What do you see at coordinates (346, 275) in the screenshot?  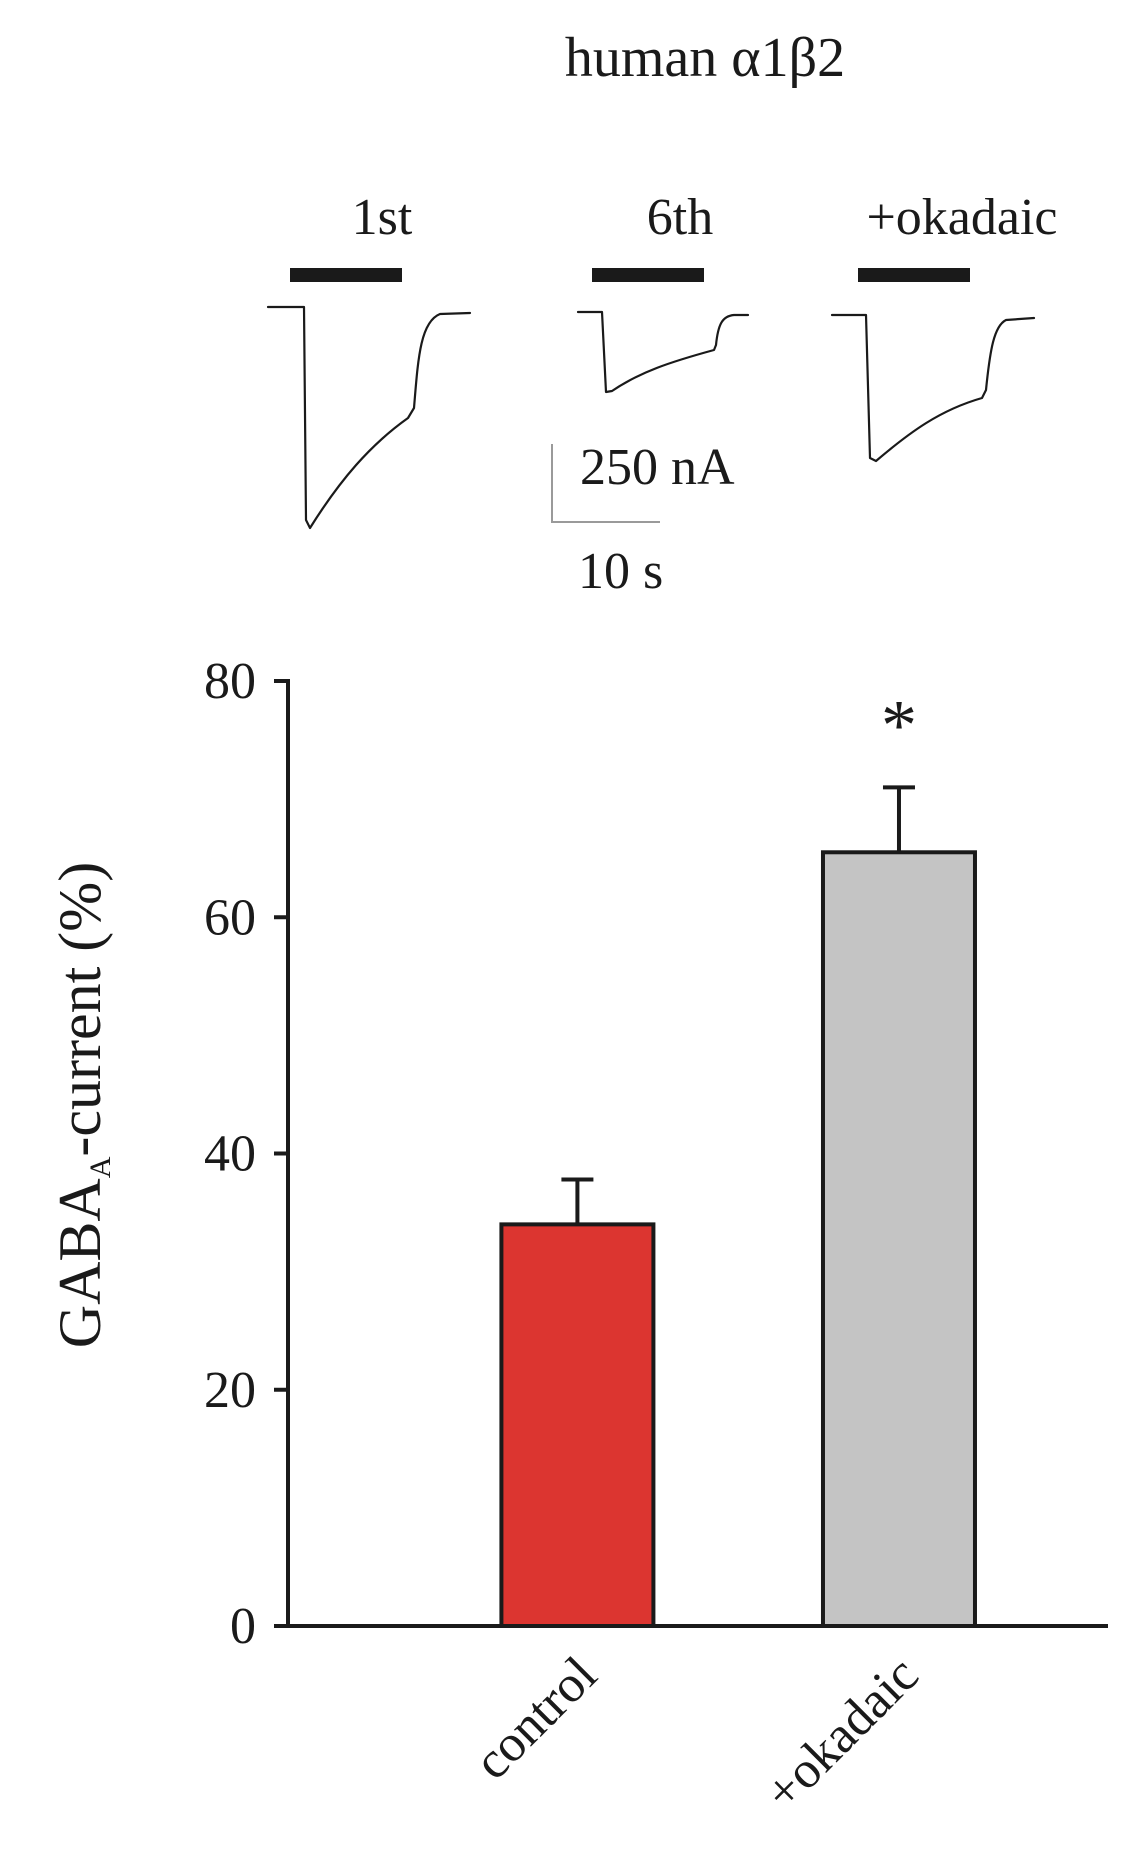 I see `gaba-application-bar-1st` at bounding box center [346, 275].